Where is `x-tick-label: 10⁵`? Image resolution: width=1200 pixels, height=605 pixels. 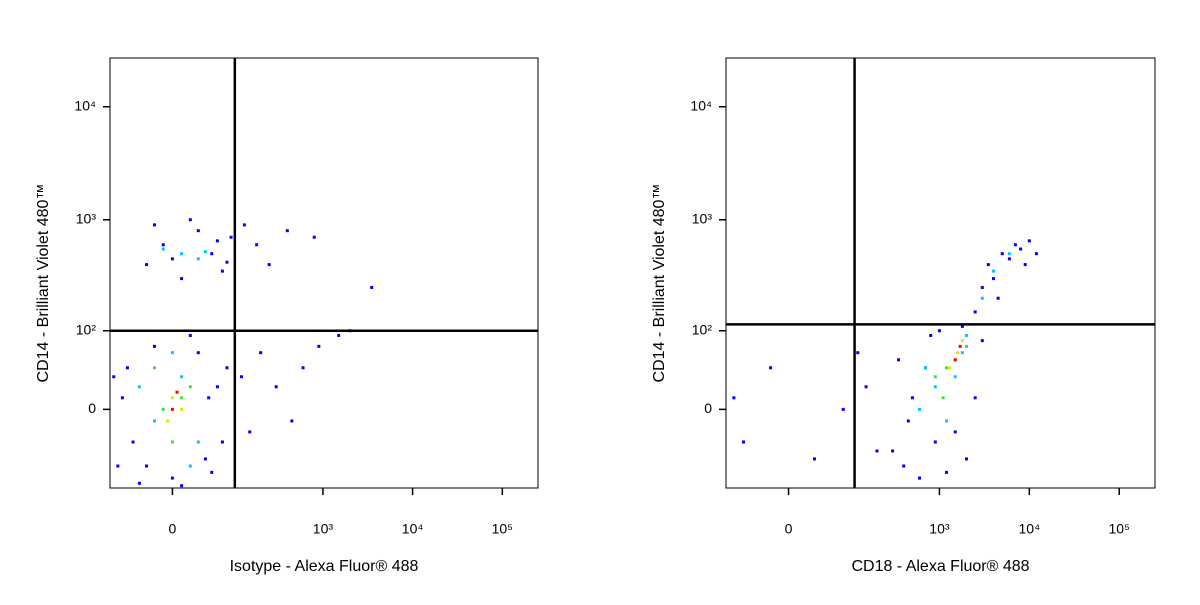 x-tick-label: 10⁵ is located at coordinates (502, 529).